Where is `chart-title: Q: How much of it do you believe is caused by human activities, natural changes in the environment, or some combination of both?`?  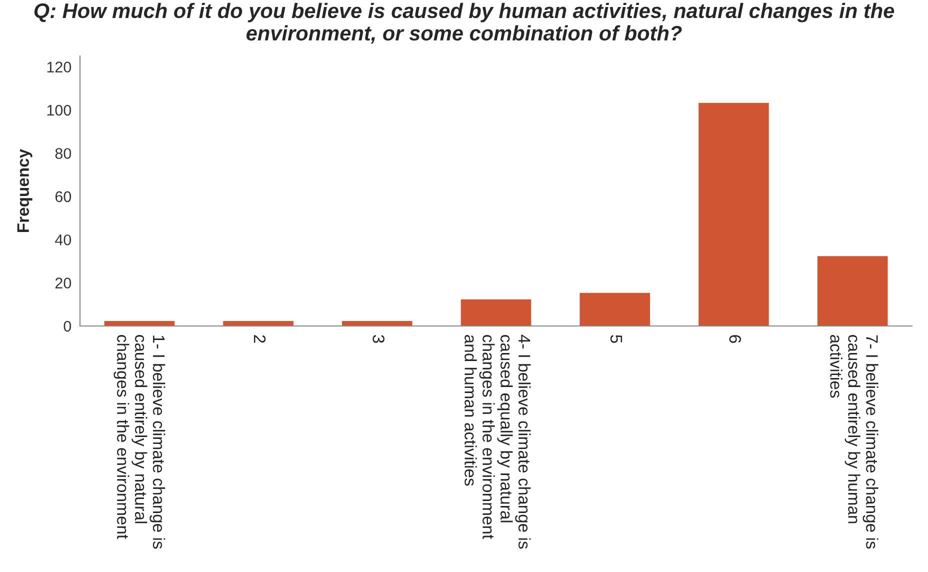
chart-title: Q: How much of it do you believe is caused by human activities, natural changes in the environment, or some combination of both? is located at coordinates (464, 23).